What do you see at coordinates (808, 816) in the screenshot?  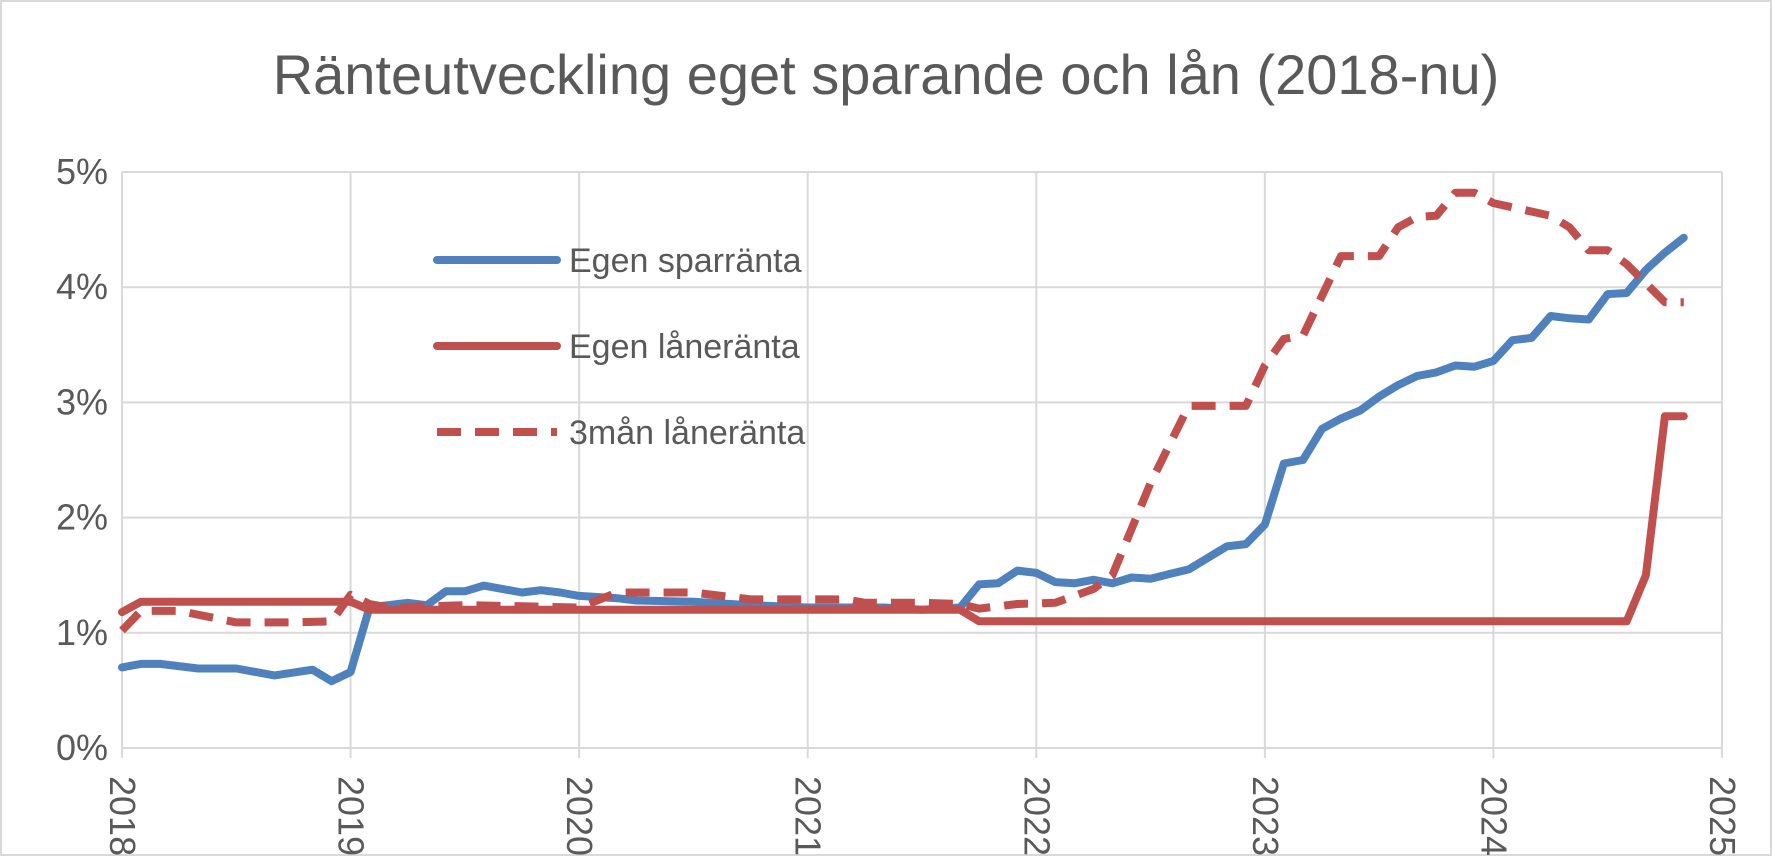 I see `x-tick-label: 2021` at bounding box center [808, 816].